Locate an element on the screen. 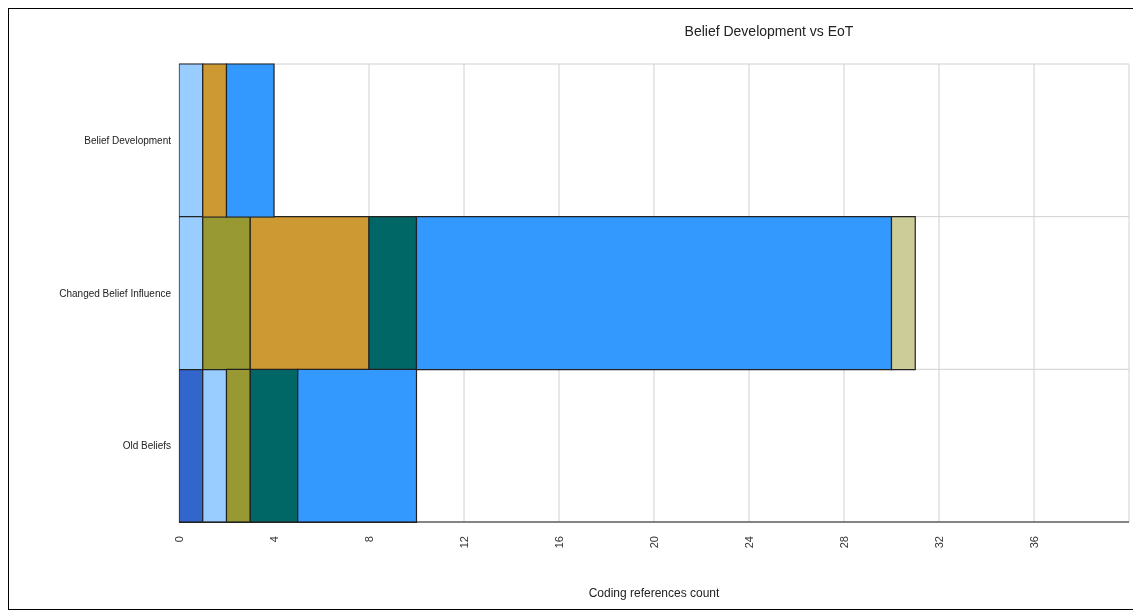  x-tick-label: 24 is located at coordinates (749, 542).